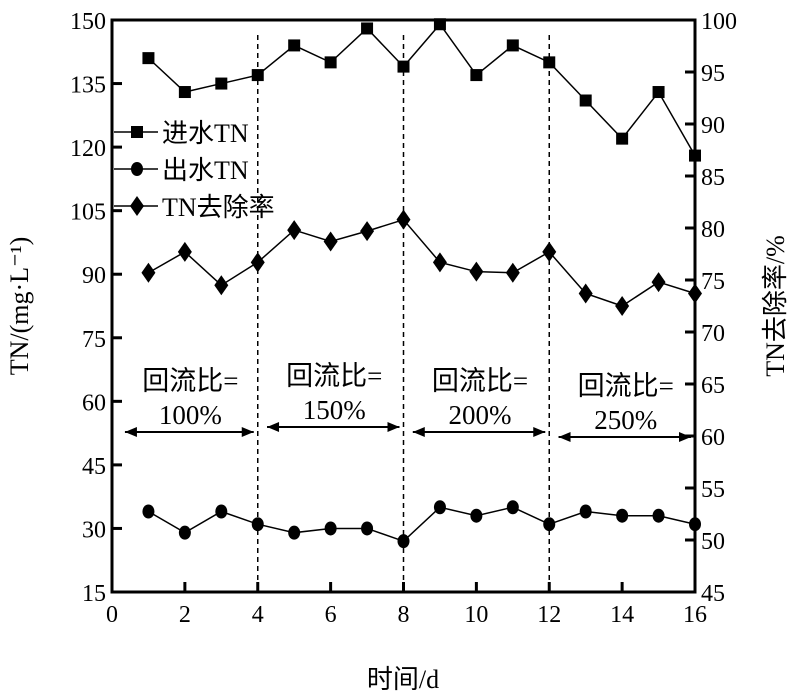  What do you see at coordinates (94, 594) in the screenshot?
I see `y-tick-label: 15` at bounding box center [94, 594].